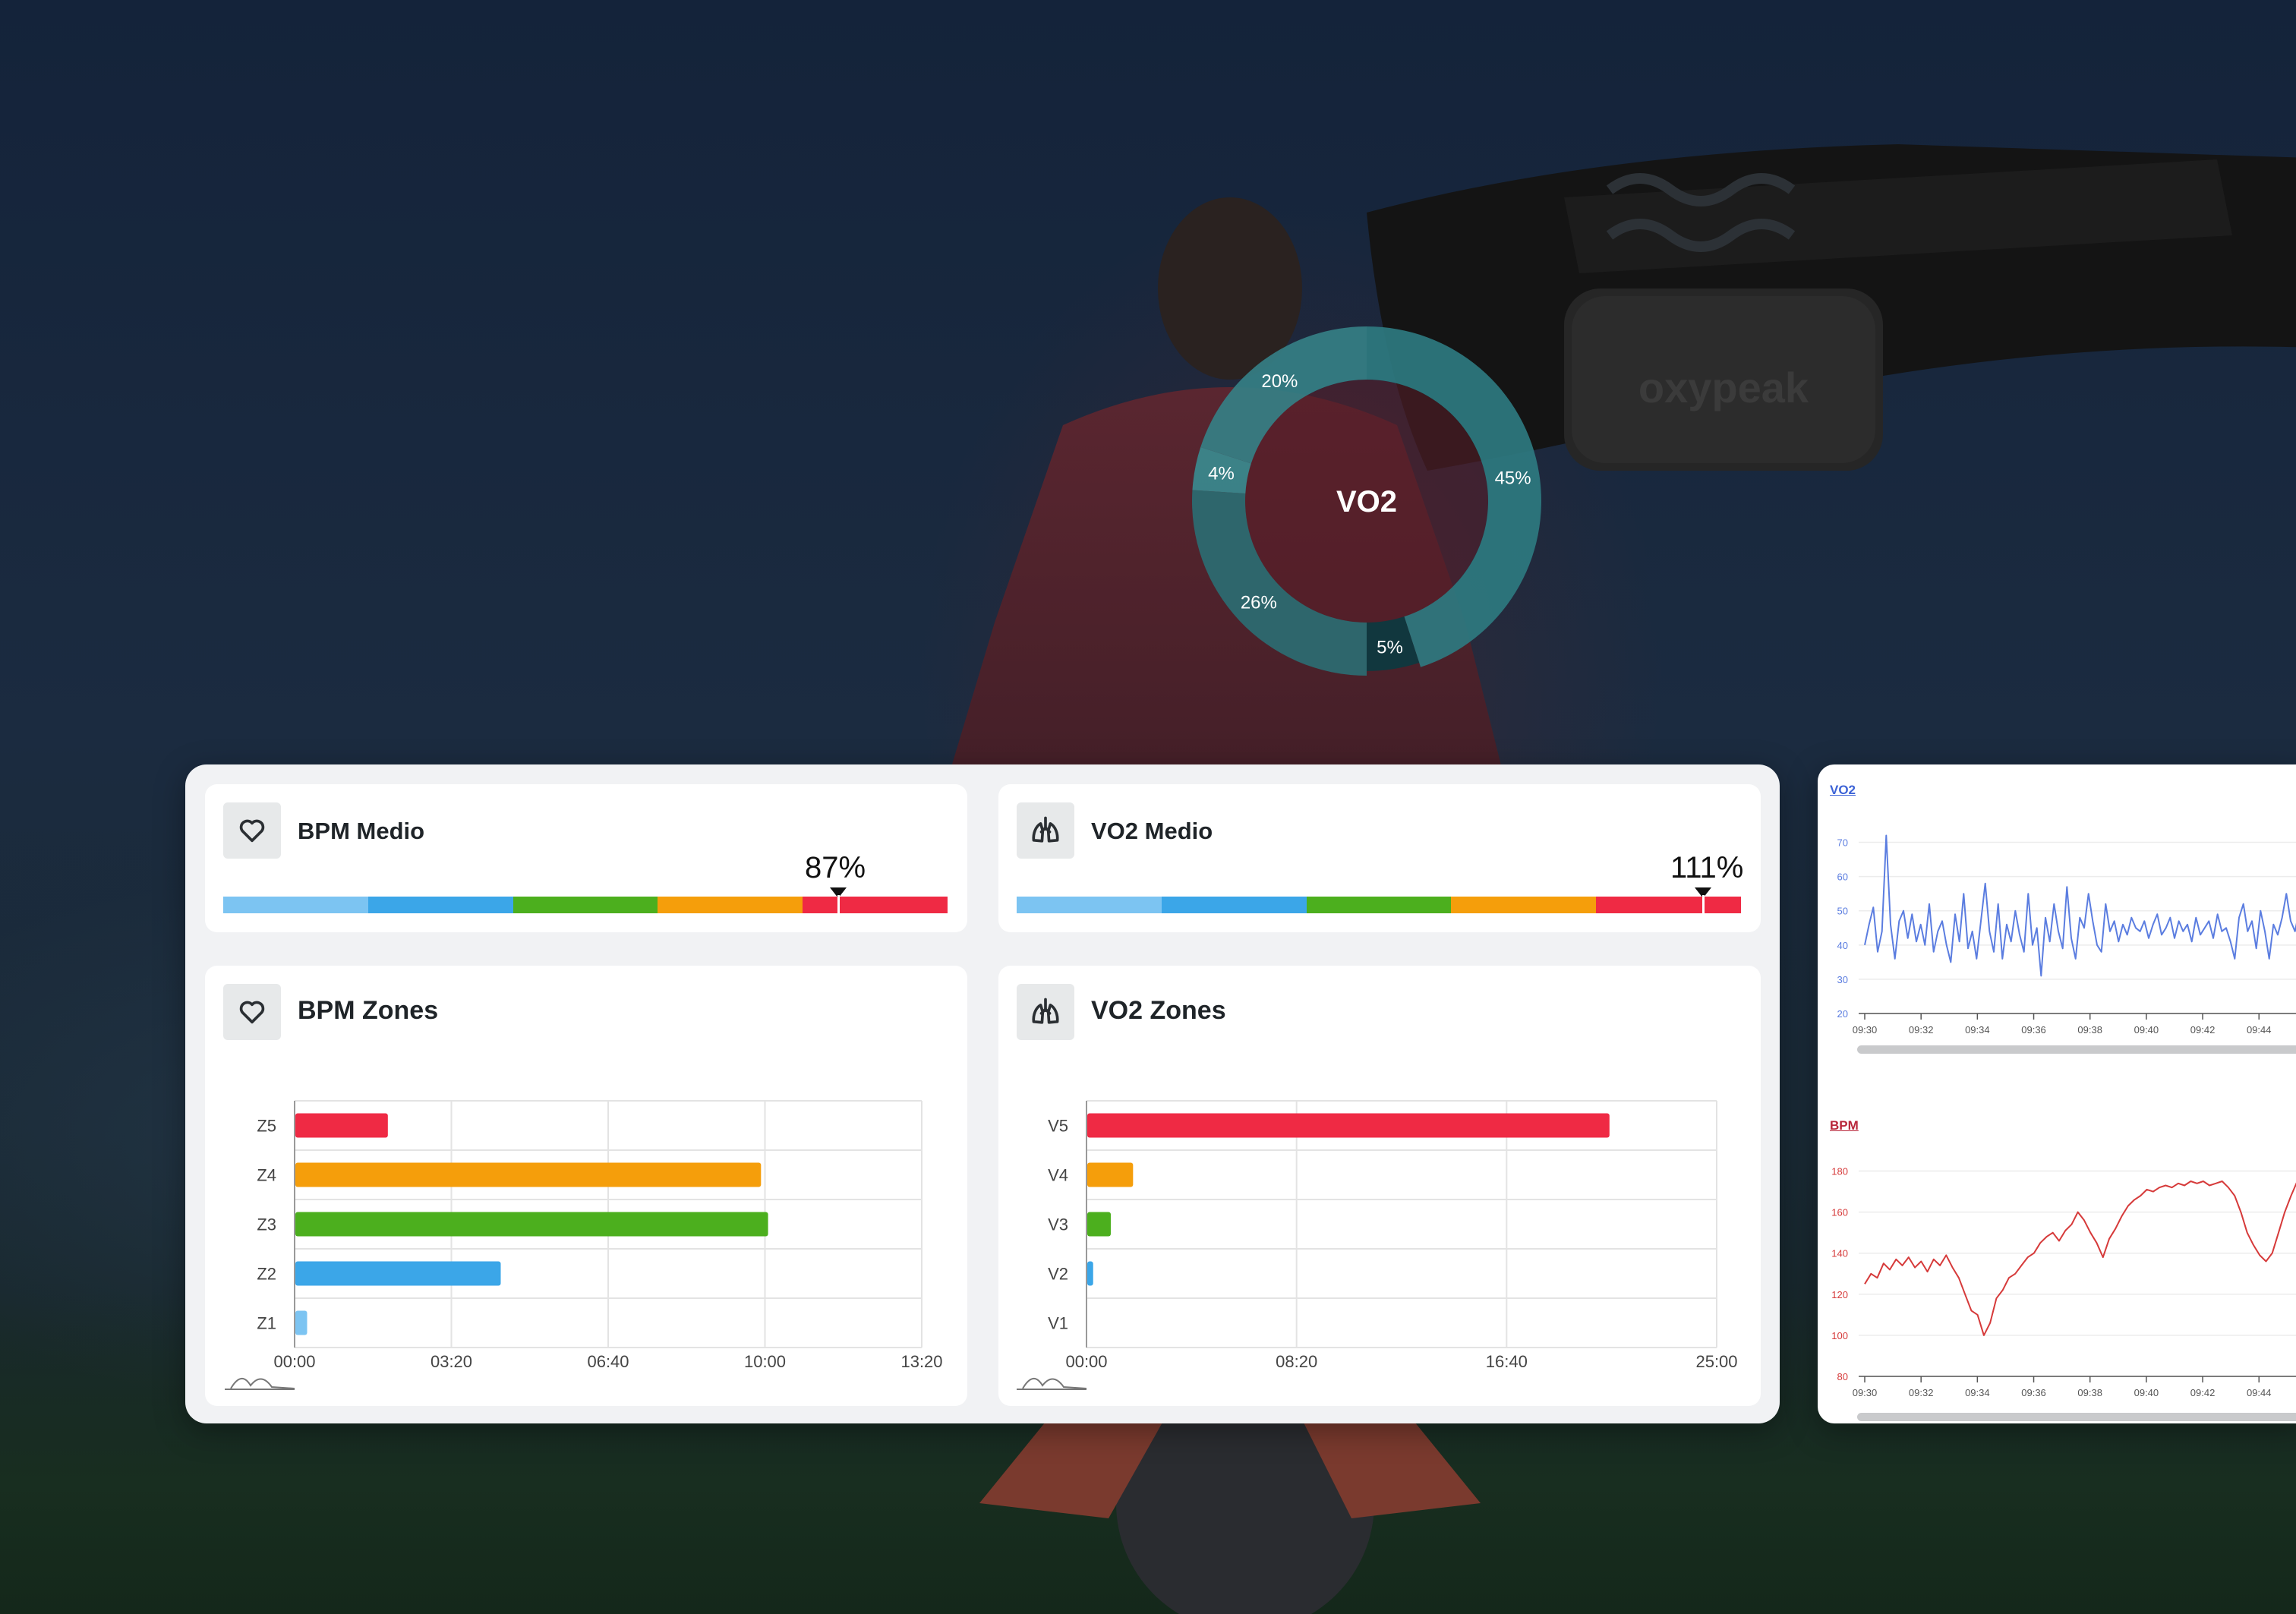  I want to click on vo2-scrollbar, so click(2076, 1049).